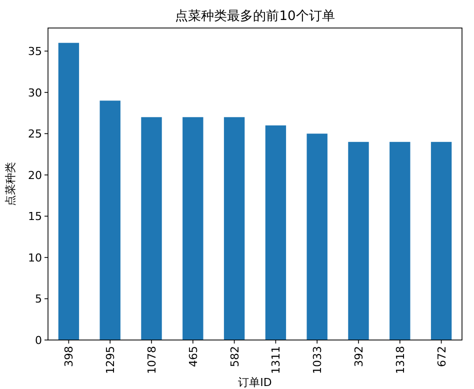  Describe the element at coordinates (400, 360) in the screenshot. I see `x-tick-label: 1318` at that location.